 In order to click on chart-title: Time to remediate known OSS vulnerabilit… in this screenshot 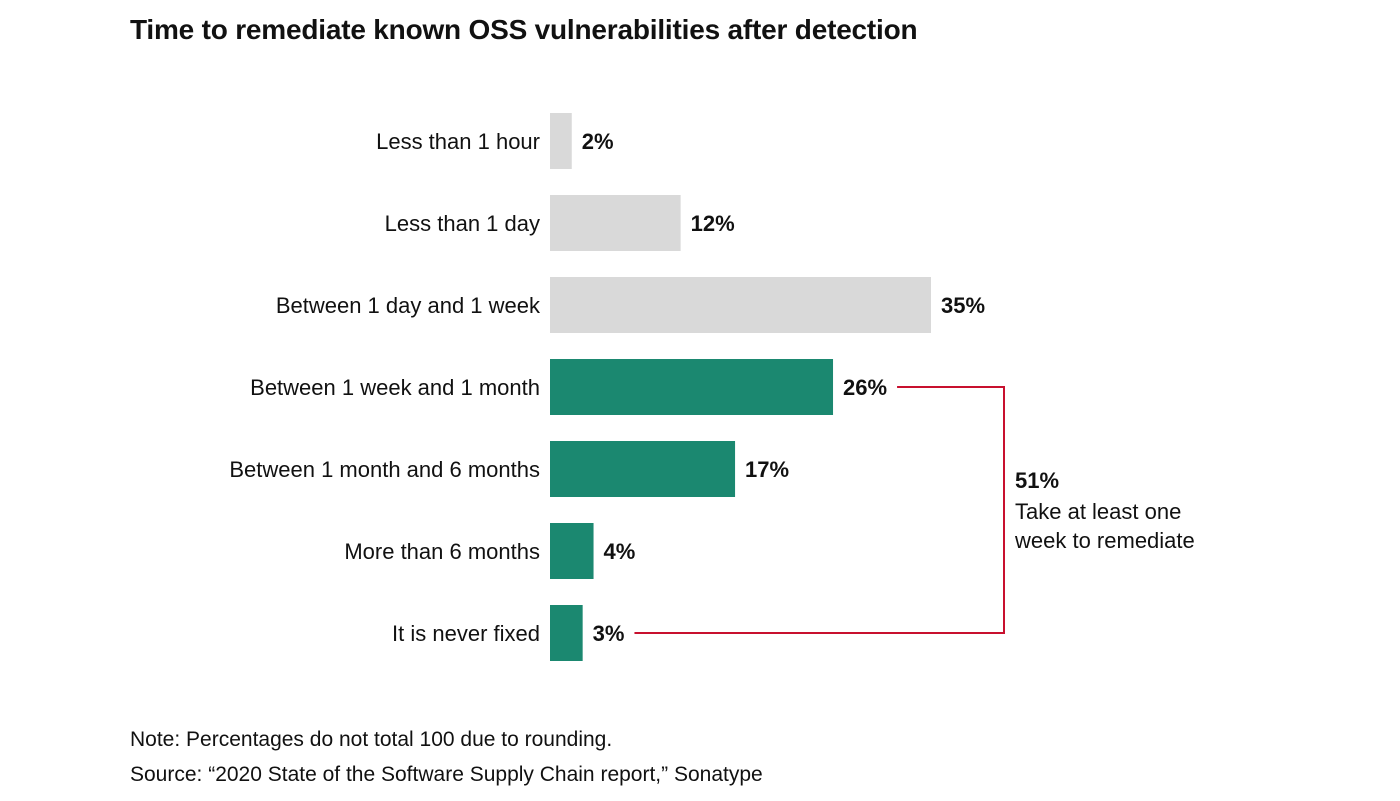, I will do `click(524, 29)`.